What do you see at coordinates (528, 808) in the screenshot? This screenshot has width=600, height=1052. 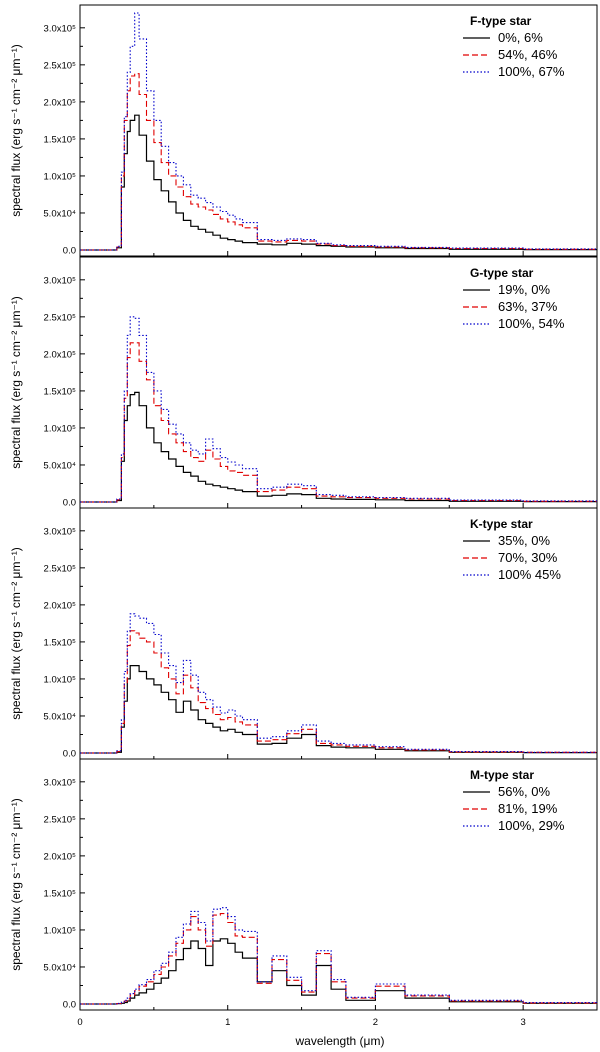 I see `legend-label-2: 81%, 19%` at bounding box center [528, 808].